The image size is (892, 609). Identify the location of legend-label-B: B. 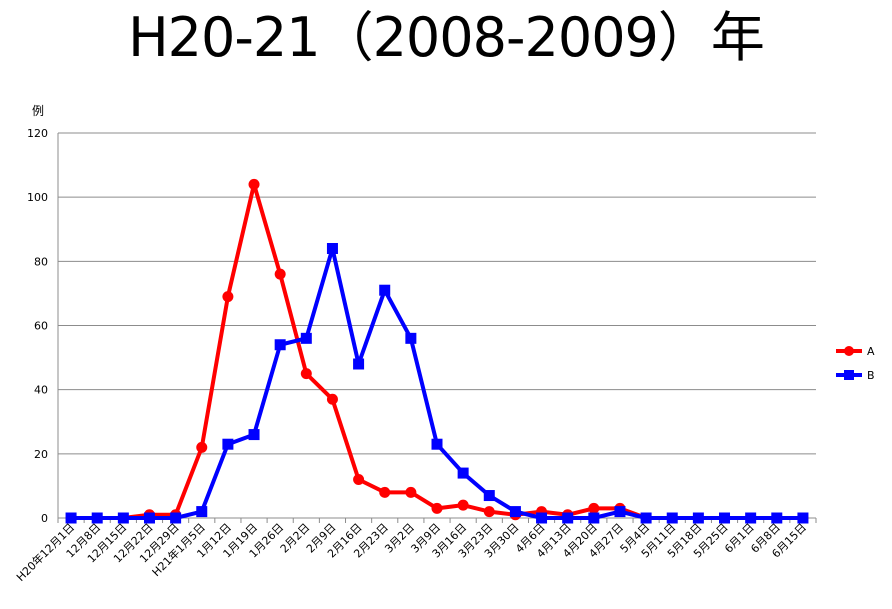
(871, 375).